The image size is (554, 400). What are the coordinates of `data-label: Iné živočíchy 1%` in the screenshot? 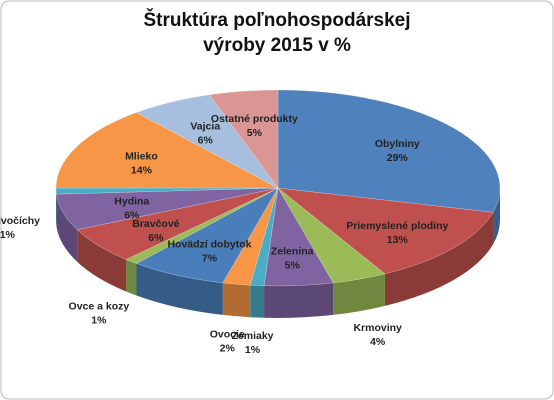 It's located at (20, 228).